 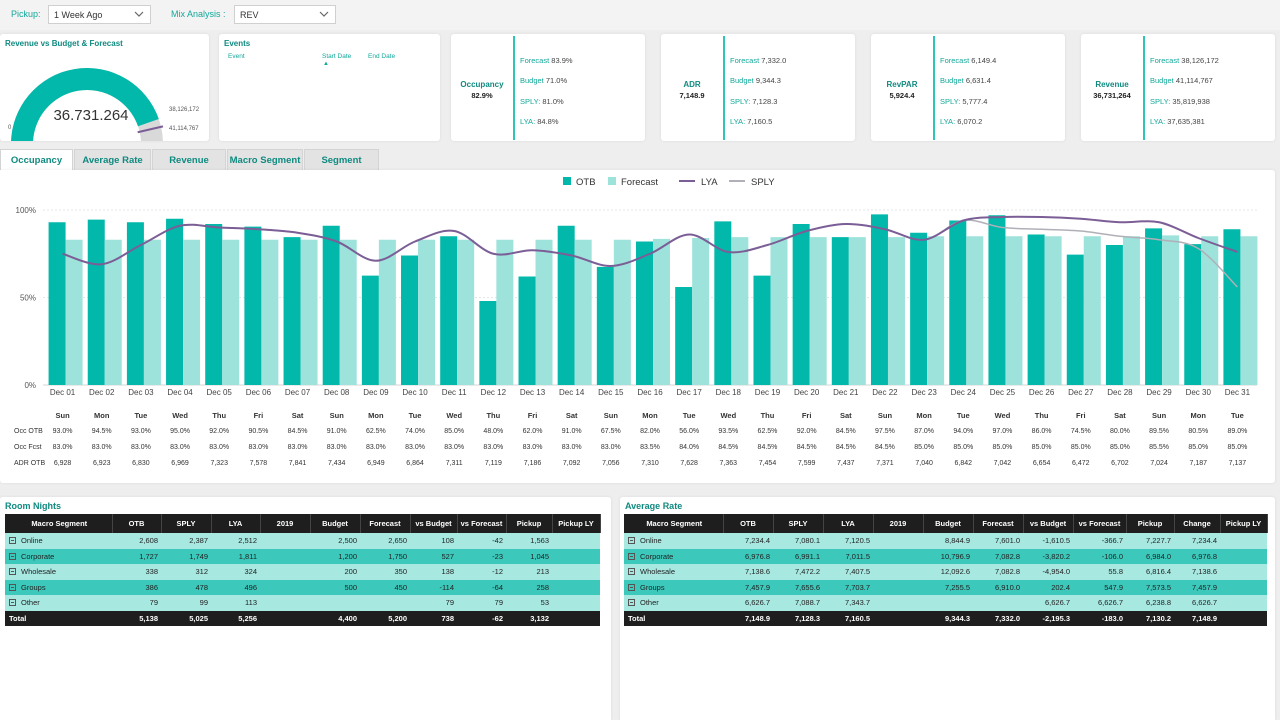 I want to click on table-cell: 6,976.8, so click(x=1197, y=556).